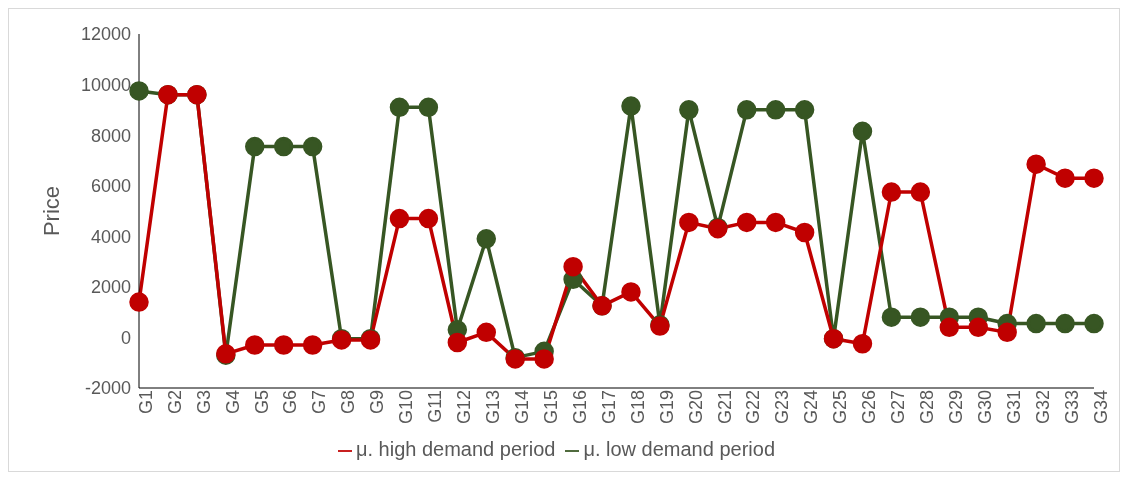 Image resolution: width=1128 pixels, height=480 pixels. What do you see at coordinates (550, 407) in the screenshot?
I see `x-tick-label: G15` at bounding box center [550, 407].